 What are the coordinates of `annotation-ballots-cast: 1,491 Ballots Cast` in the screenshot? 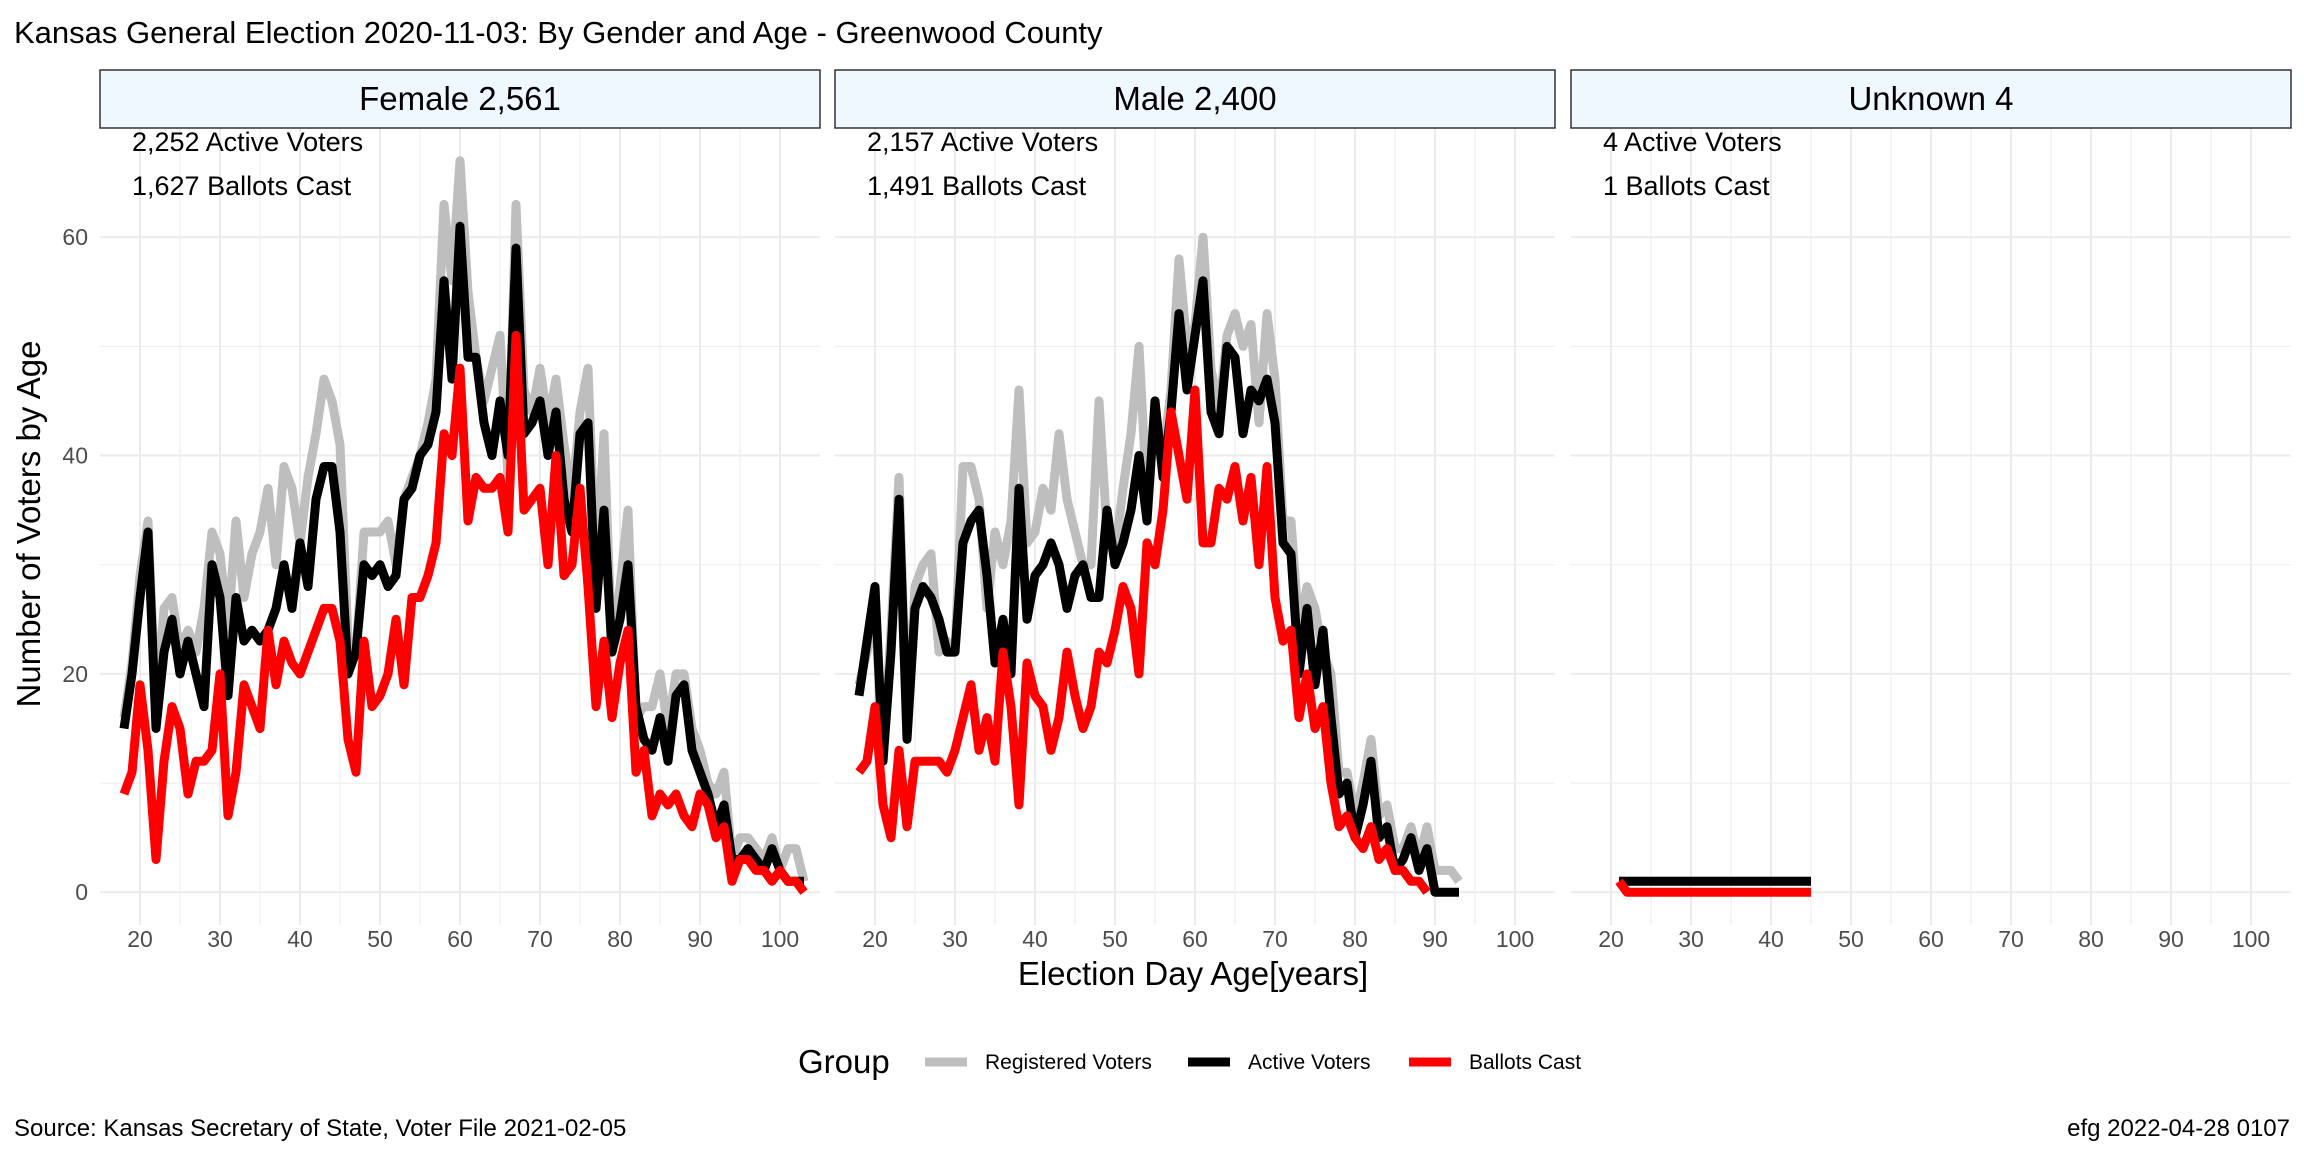 It's located at (977, 186).